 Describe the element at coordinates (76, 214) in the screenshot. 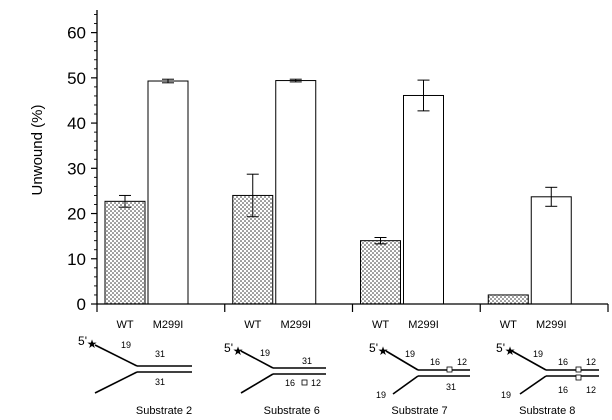

I see `y-tick-label: 20` at that location.